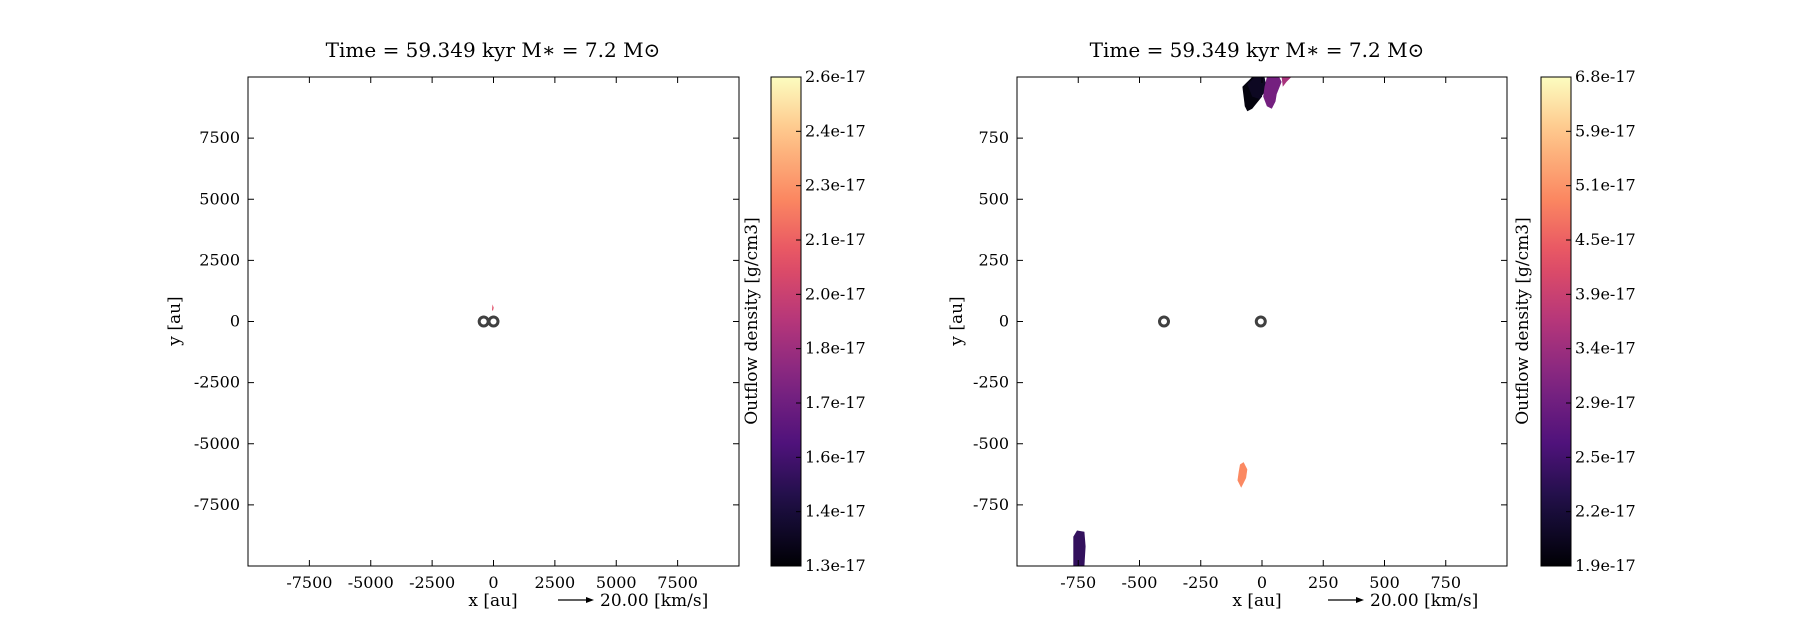 This screenshot has width=1800, height=630. What do you see at coordinates (993, 198) in the screenshot?
I see `y-tick-label-right-5: 500` at bounding box center [993, 198].